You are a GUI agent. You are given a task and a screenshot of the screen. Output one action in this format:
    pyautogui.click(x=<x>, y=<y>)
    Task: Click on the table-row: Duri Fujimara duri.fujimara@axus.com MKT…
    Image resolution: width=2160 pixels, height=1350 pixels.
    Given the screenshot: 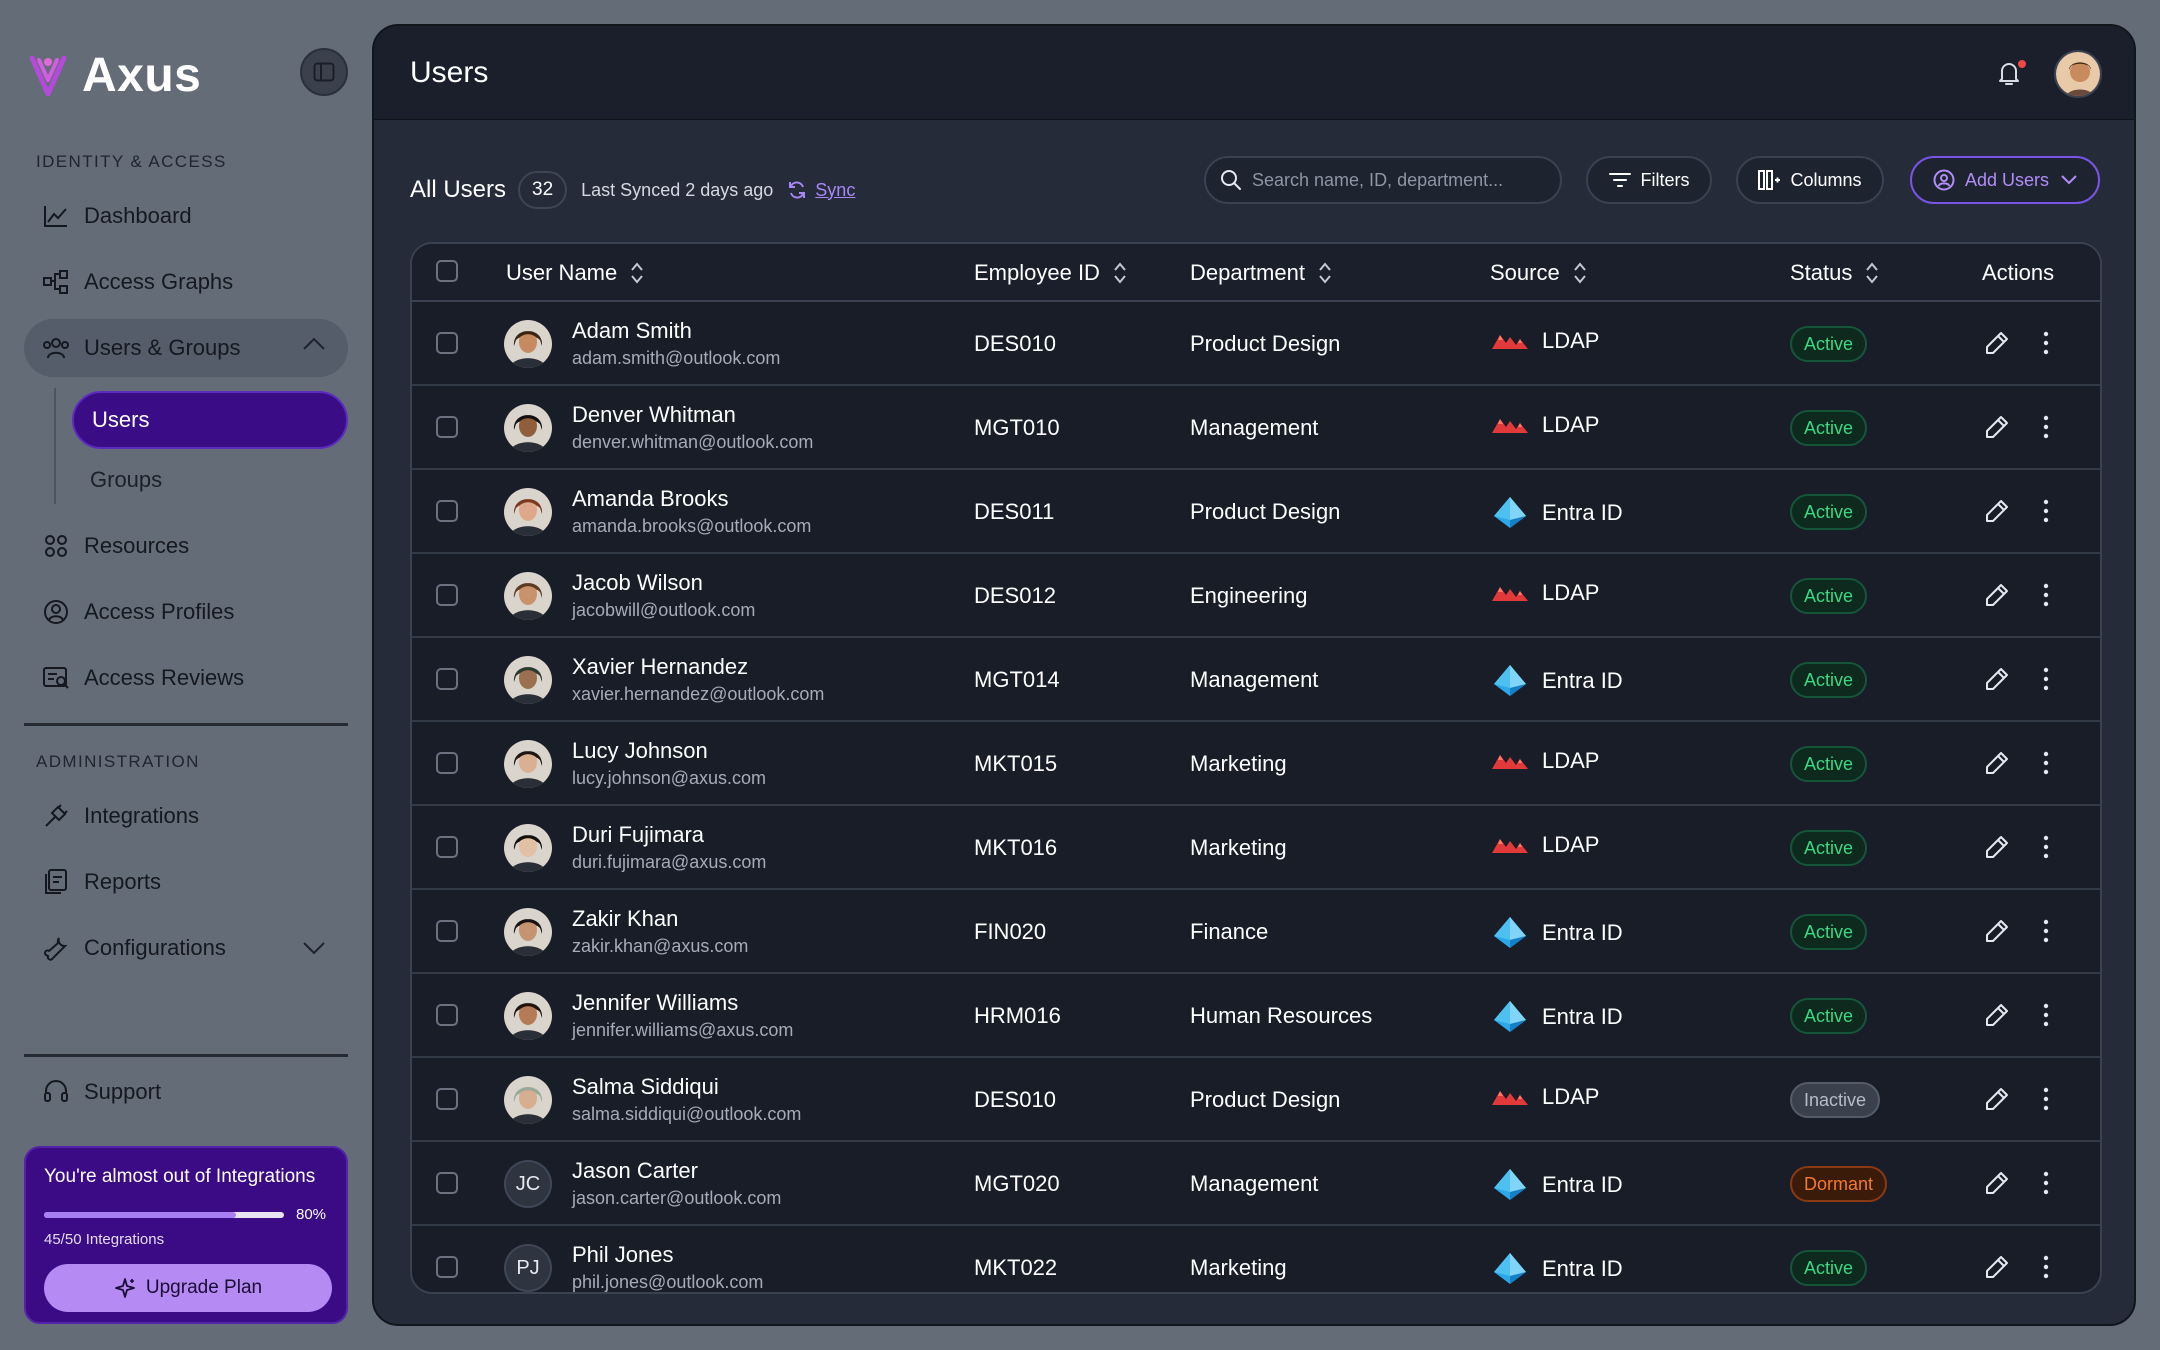 What is the action you would take?
    pyautogui.click(x=1256, y=848)
    